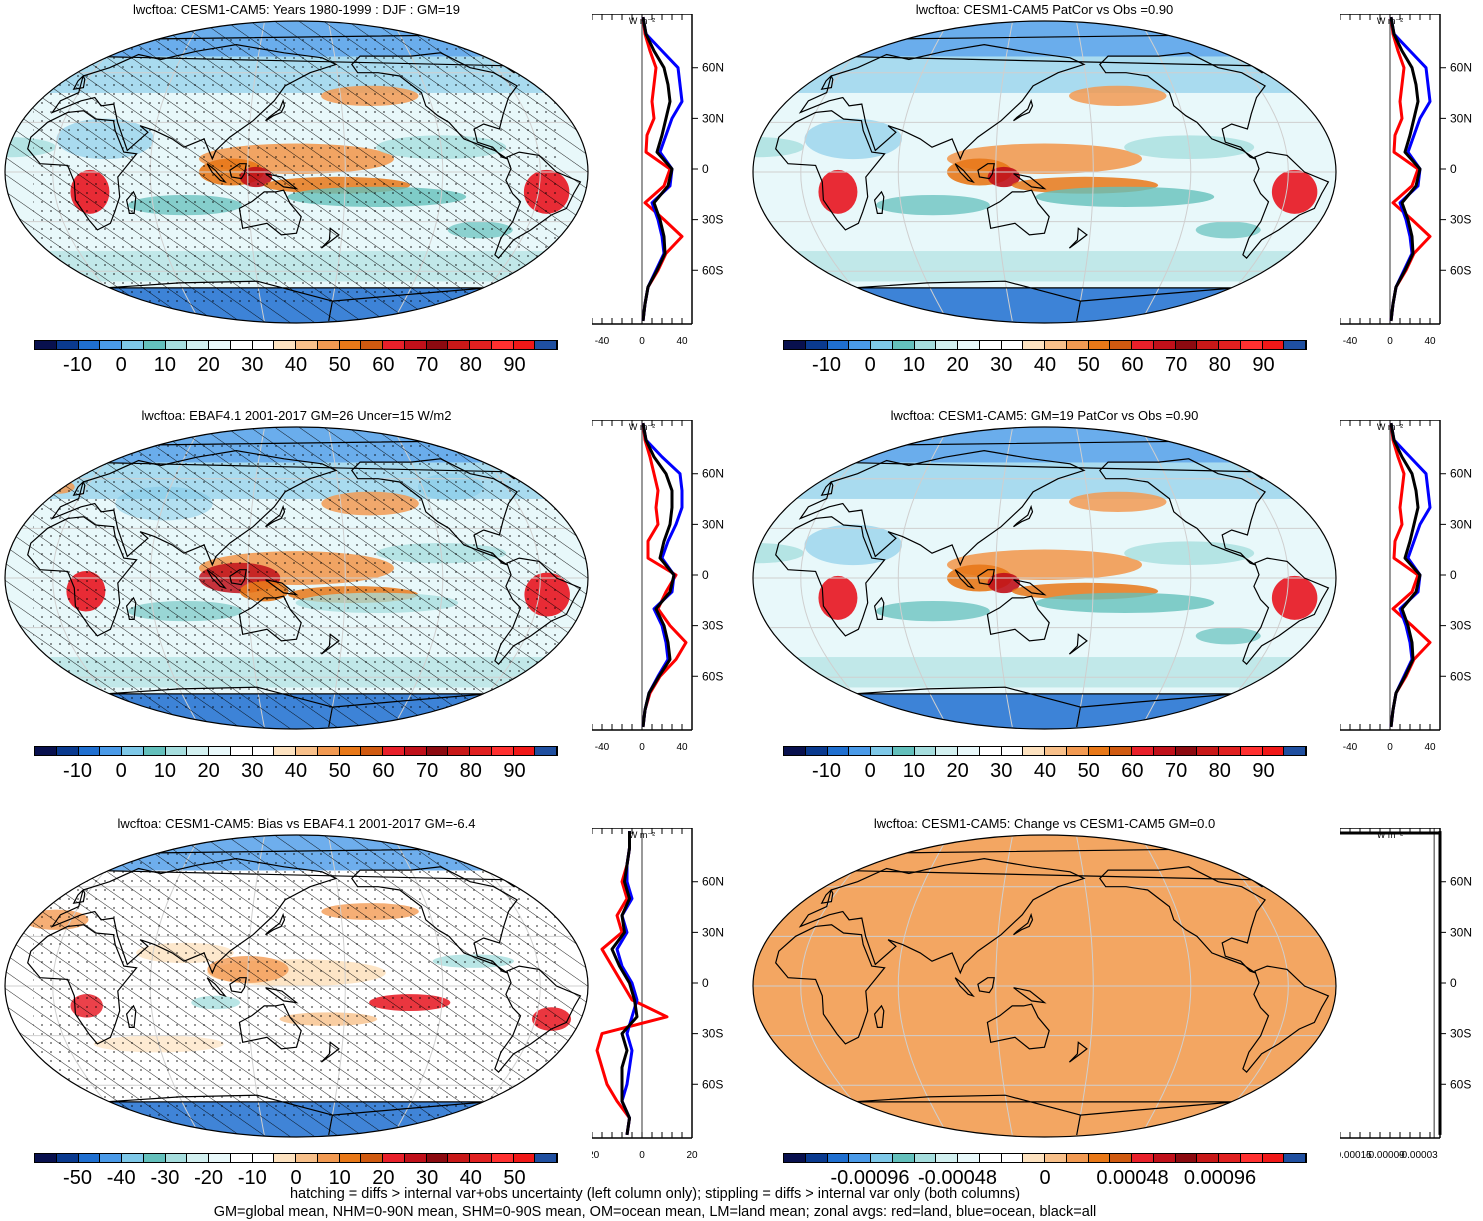  What do you see at coordinates (957, 1178) in the screenshot?
I see `colorbar-tick-label: -0.00048` at bounding box center [957, 1178].